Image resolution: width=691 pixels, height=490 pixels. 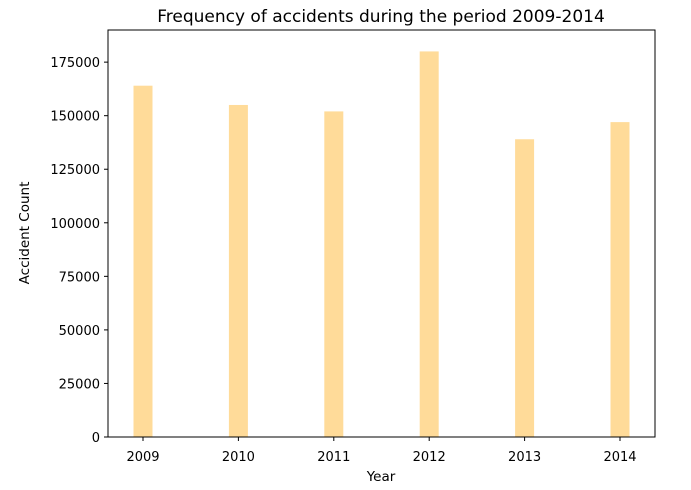 I want to click on bar-2009, so click(x=143, y=261).